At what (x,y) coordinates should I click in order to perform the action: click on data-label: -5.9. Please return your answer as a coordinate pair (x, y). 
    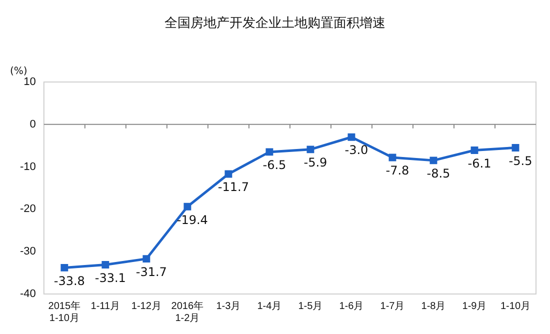
    Looking at the image, I should click on (316, 163).